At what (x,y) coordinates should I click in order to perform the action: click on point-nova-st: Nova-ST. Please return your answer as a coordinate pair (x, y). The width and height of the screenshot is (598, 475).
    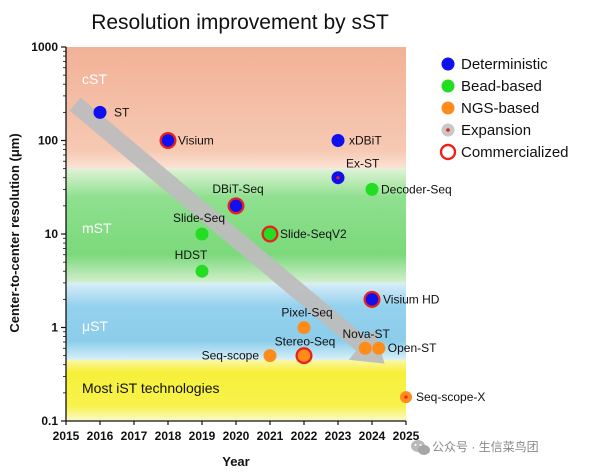
    Looking at the image, I should click on (367, 341).